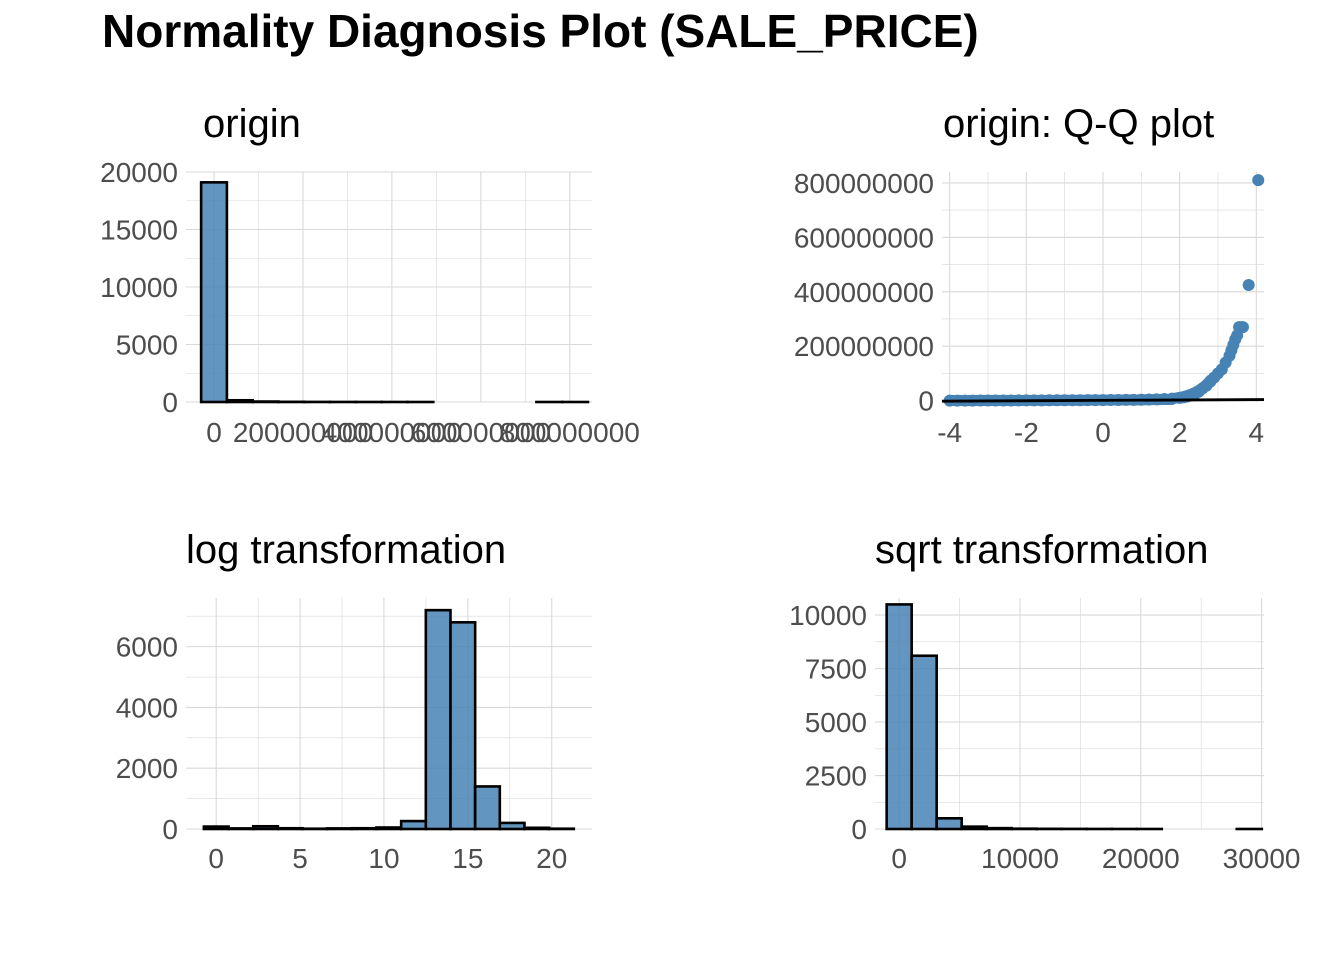 The height and width of the screenshot is (960, 1344). Describe the element at coordinates (300, 858) in the screenshot. I see `x-tick-label: 5` at that location.